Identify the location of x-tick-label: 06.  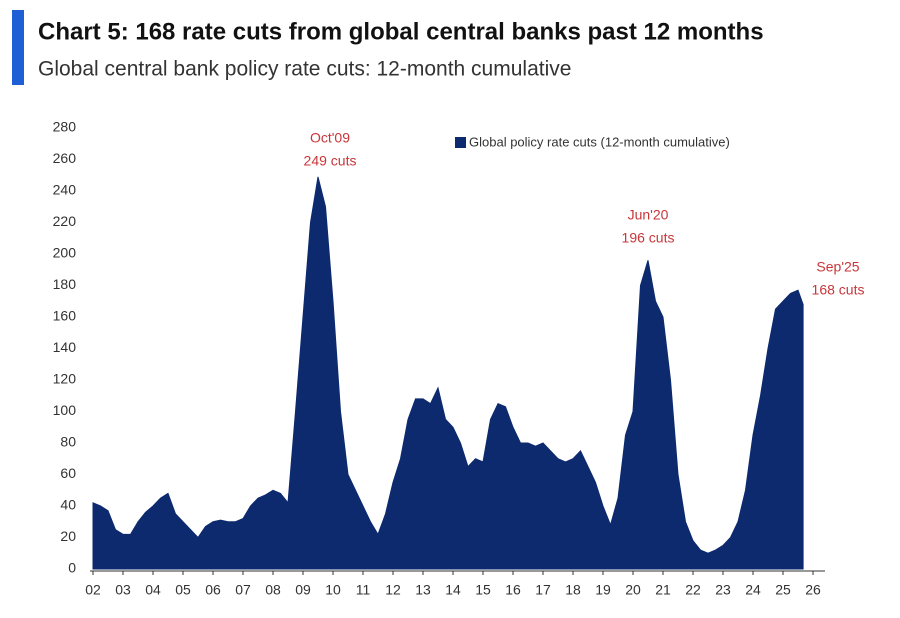
(213, 590).